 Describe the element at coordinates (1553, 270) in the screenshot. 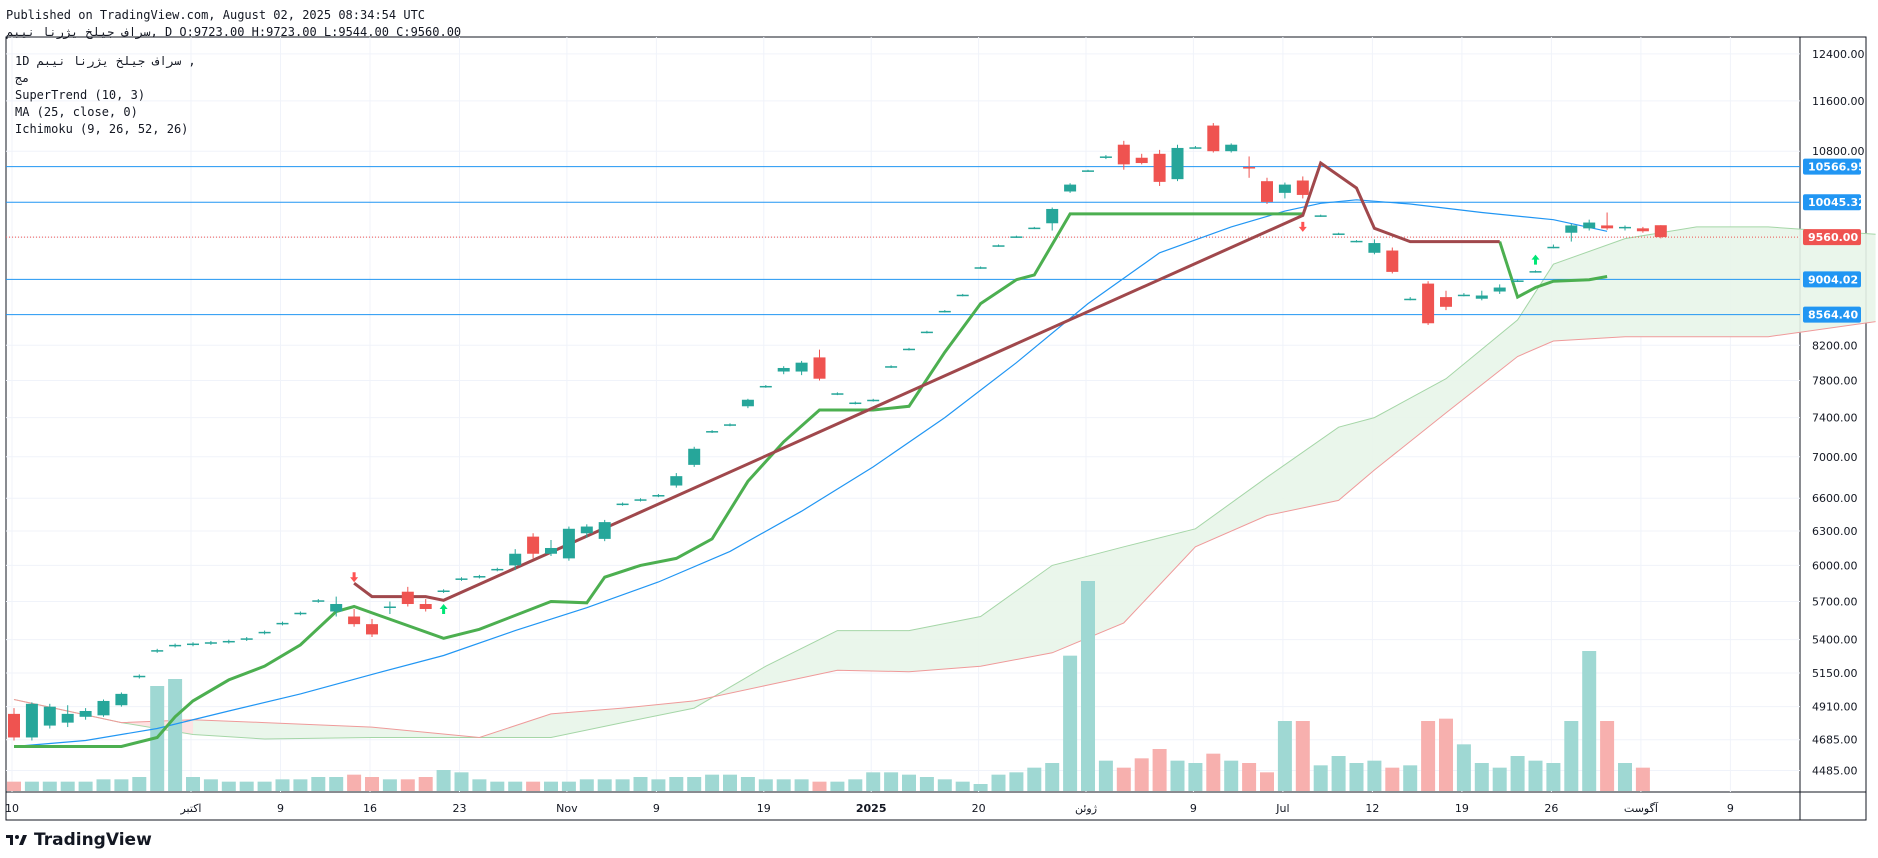

I see `supertrend-up-line` at that location.